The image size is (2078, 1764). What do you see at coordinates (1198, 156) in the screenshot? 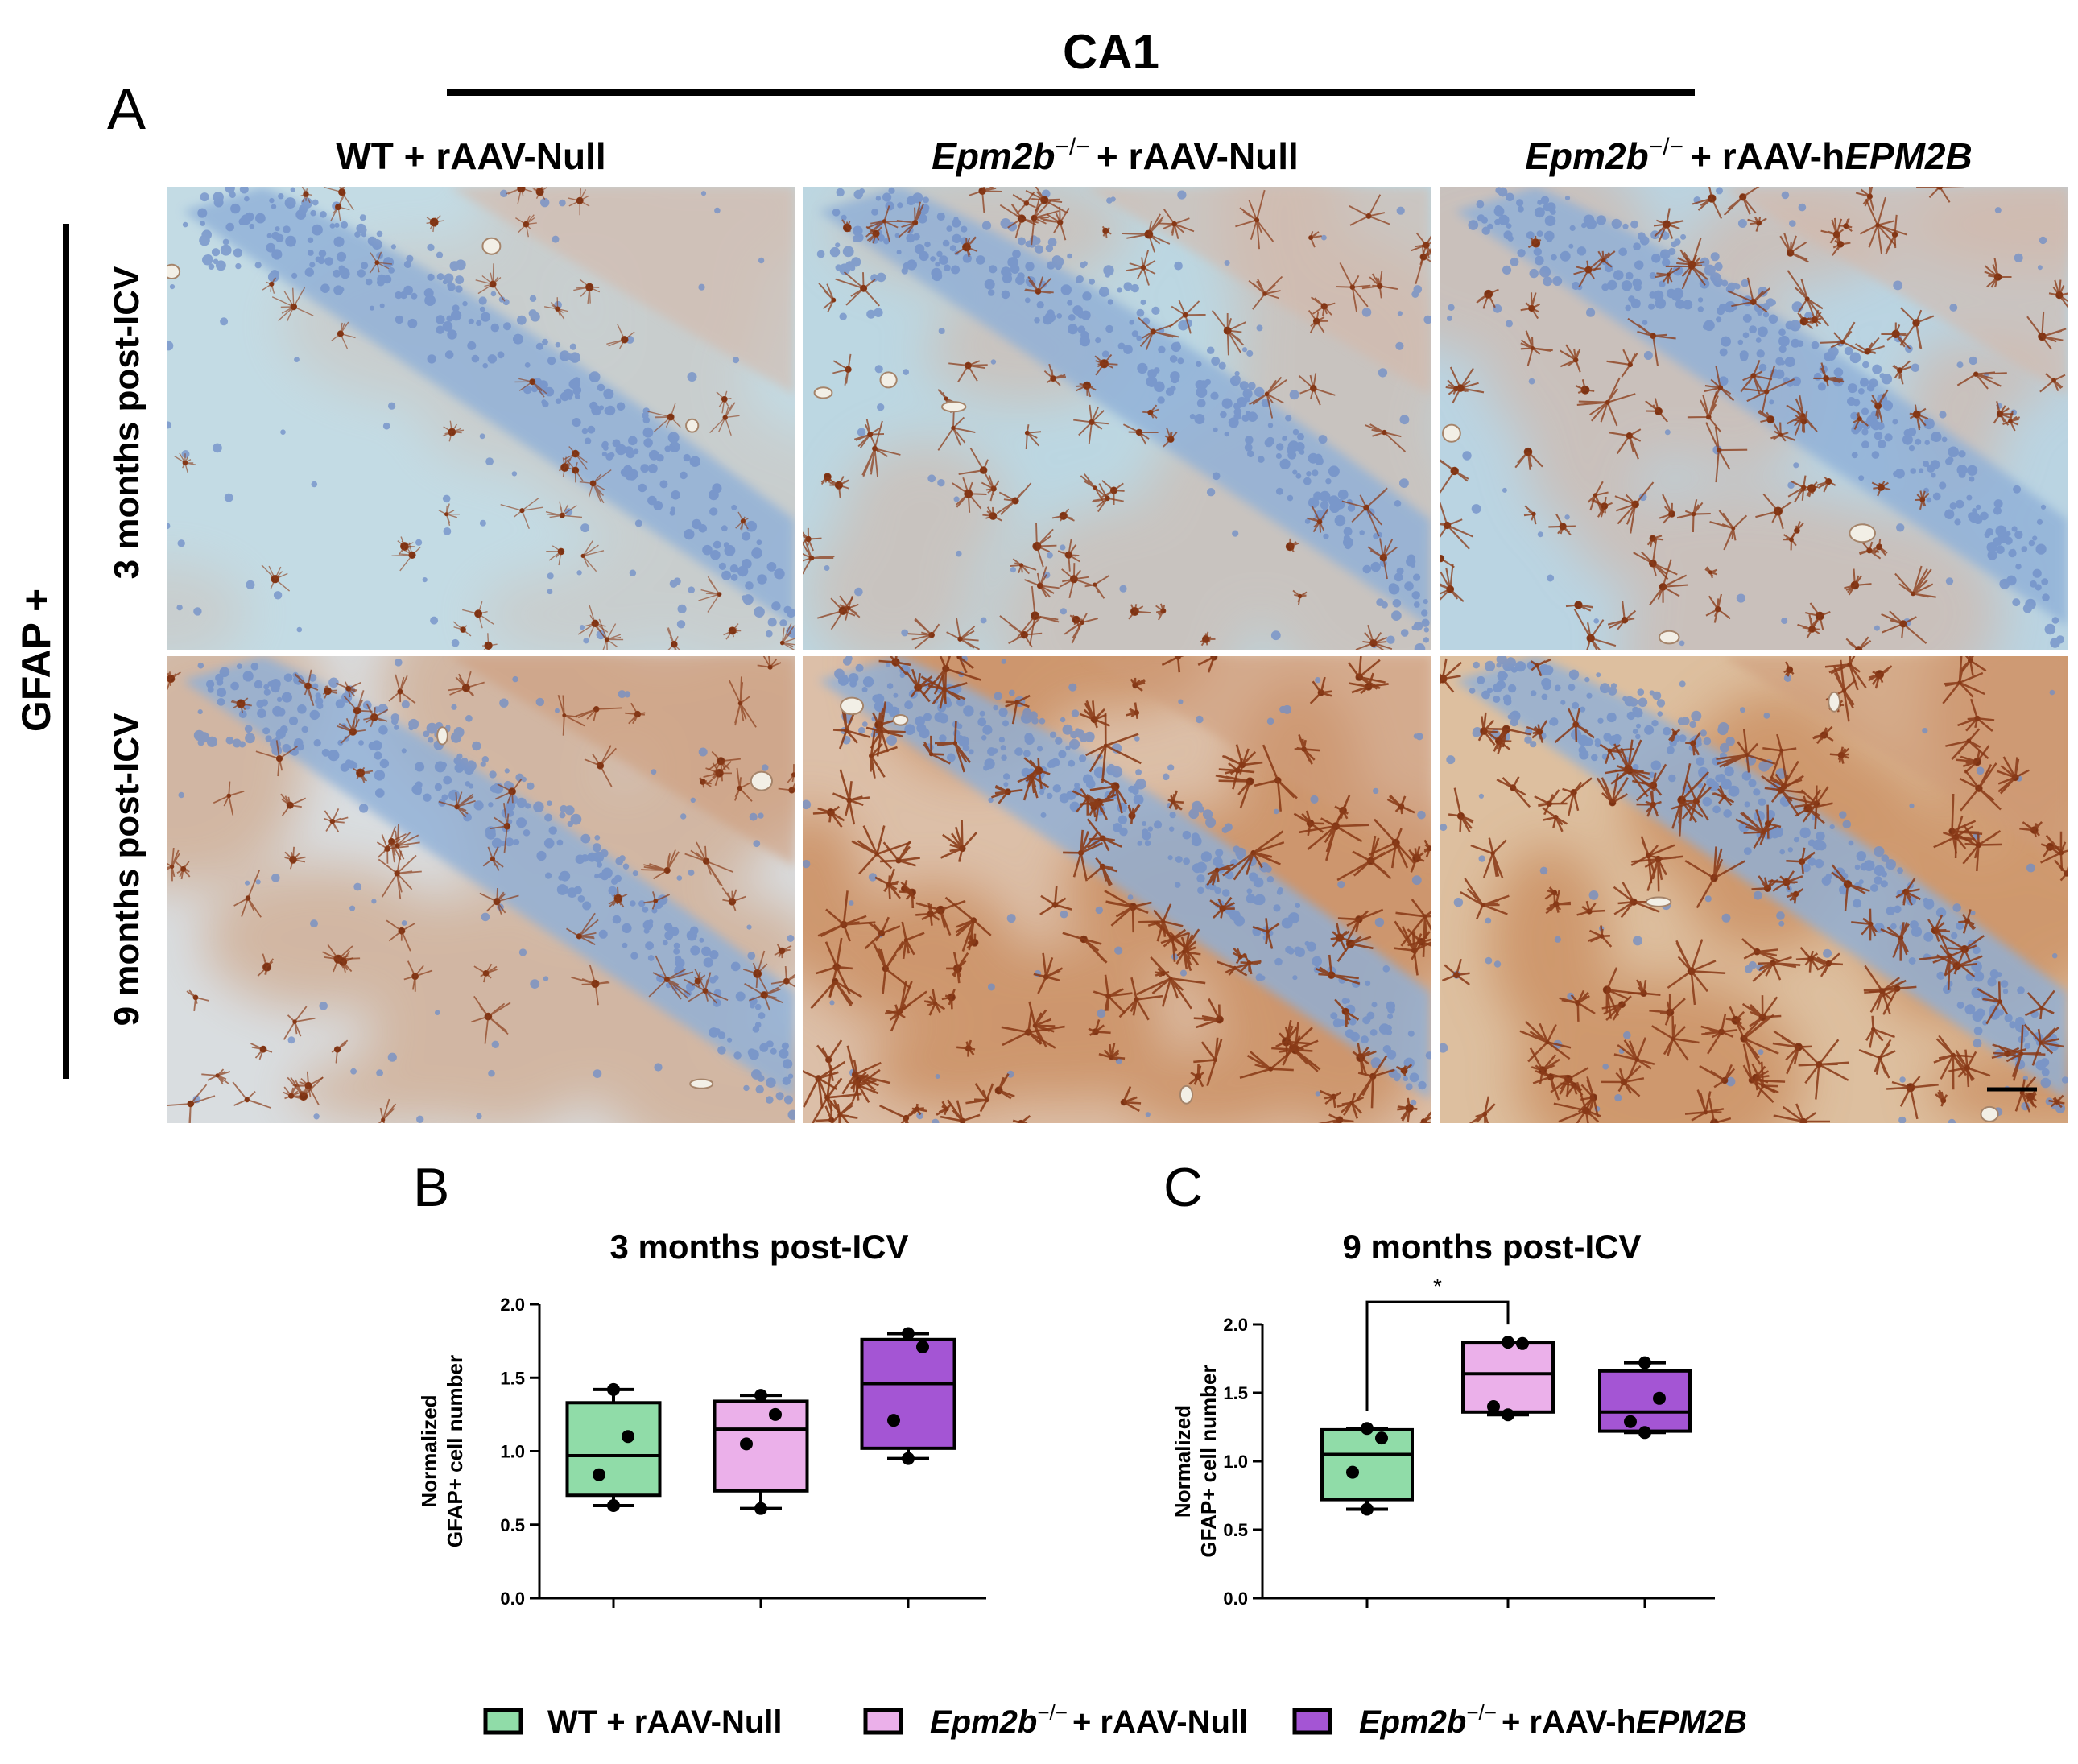
I see `column-header-ko-null-treatment: + rAAV-Null` at bounding box center [1198, 156].